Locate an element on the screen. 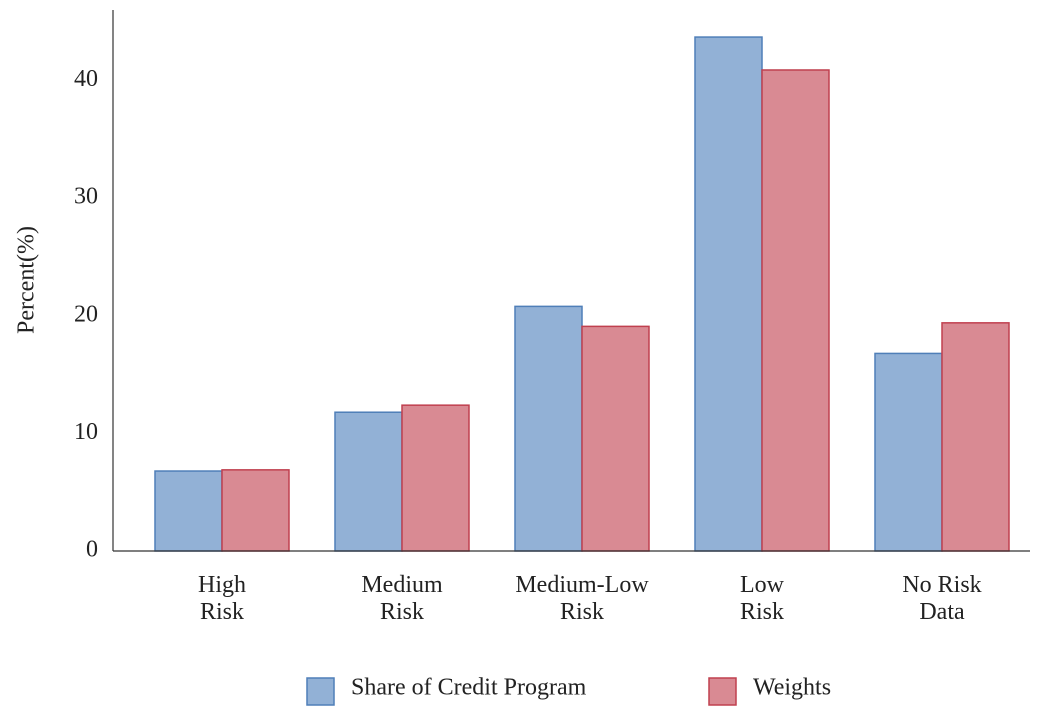 This screenshot has width=1043, height=709. x-tick-label: Medium-Low Risk is located at coordinates (582, 598).